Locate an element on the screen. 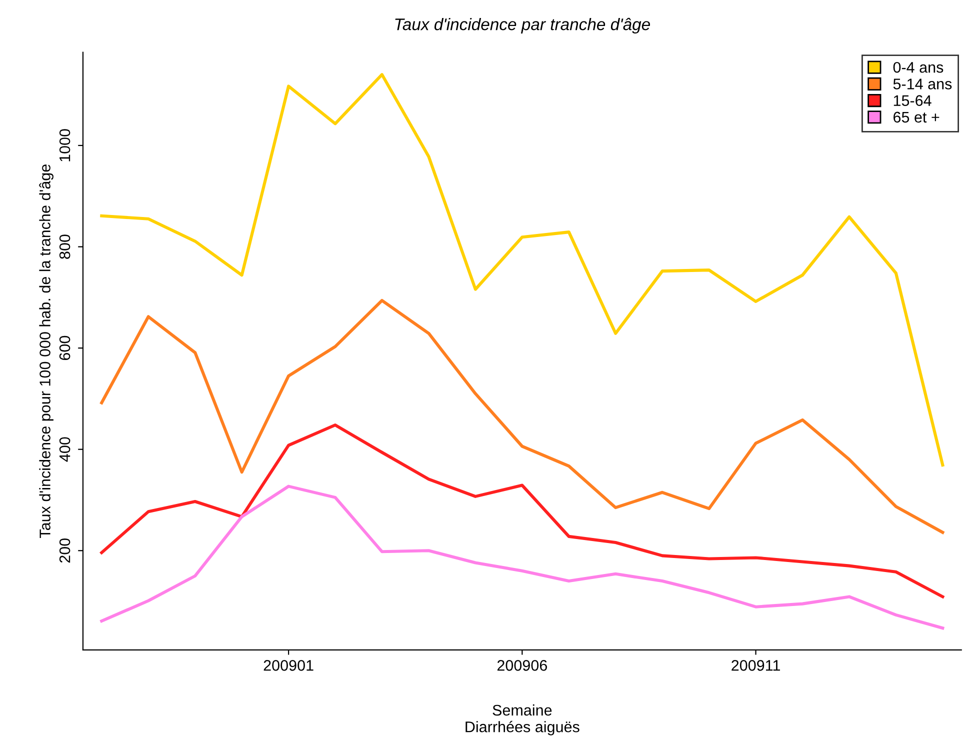 The width and height of the screenshot is (976, 747). y-tick-label: 1000 is located at coordinates (64, 145).